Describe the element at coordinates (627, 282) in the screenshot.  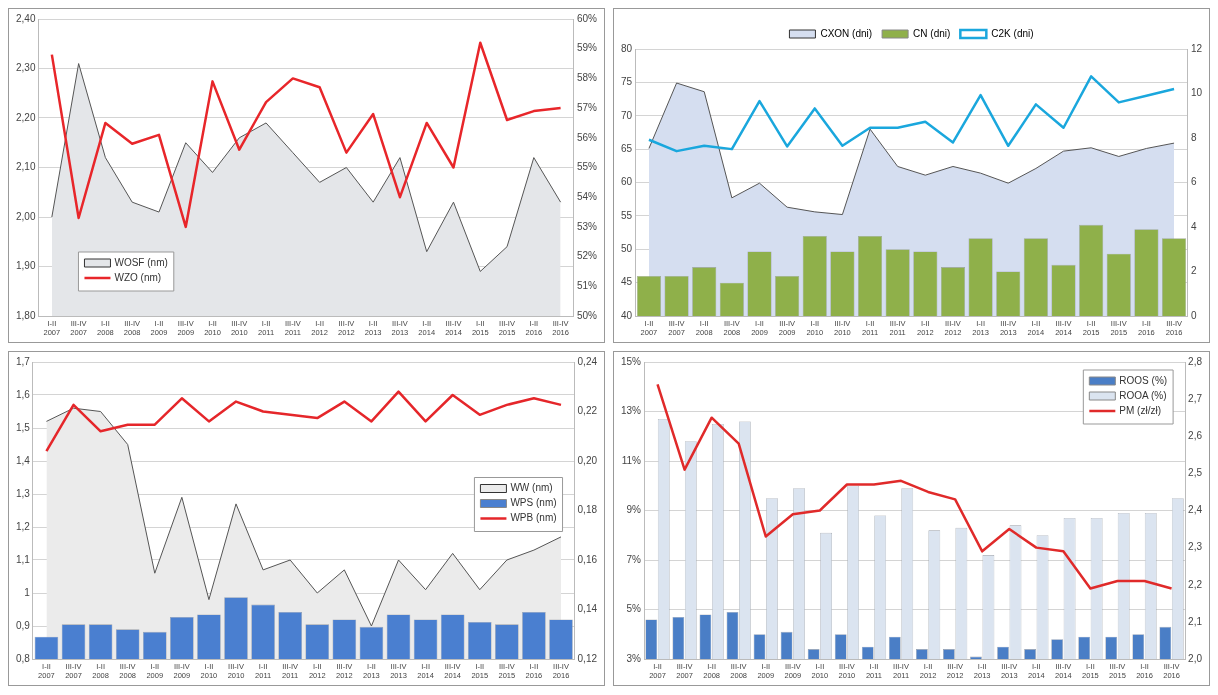
I see `y-tick-label: 45` at that location.